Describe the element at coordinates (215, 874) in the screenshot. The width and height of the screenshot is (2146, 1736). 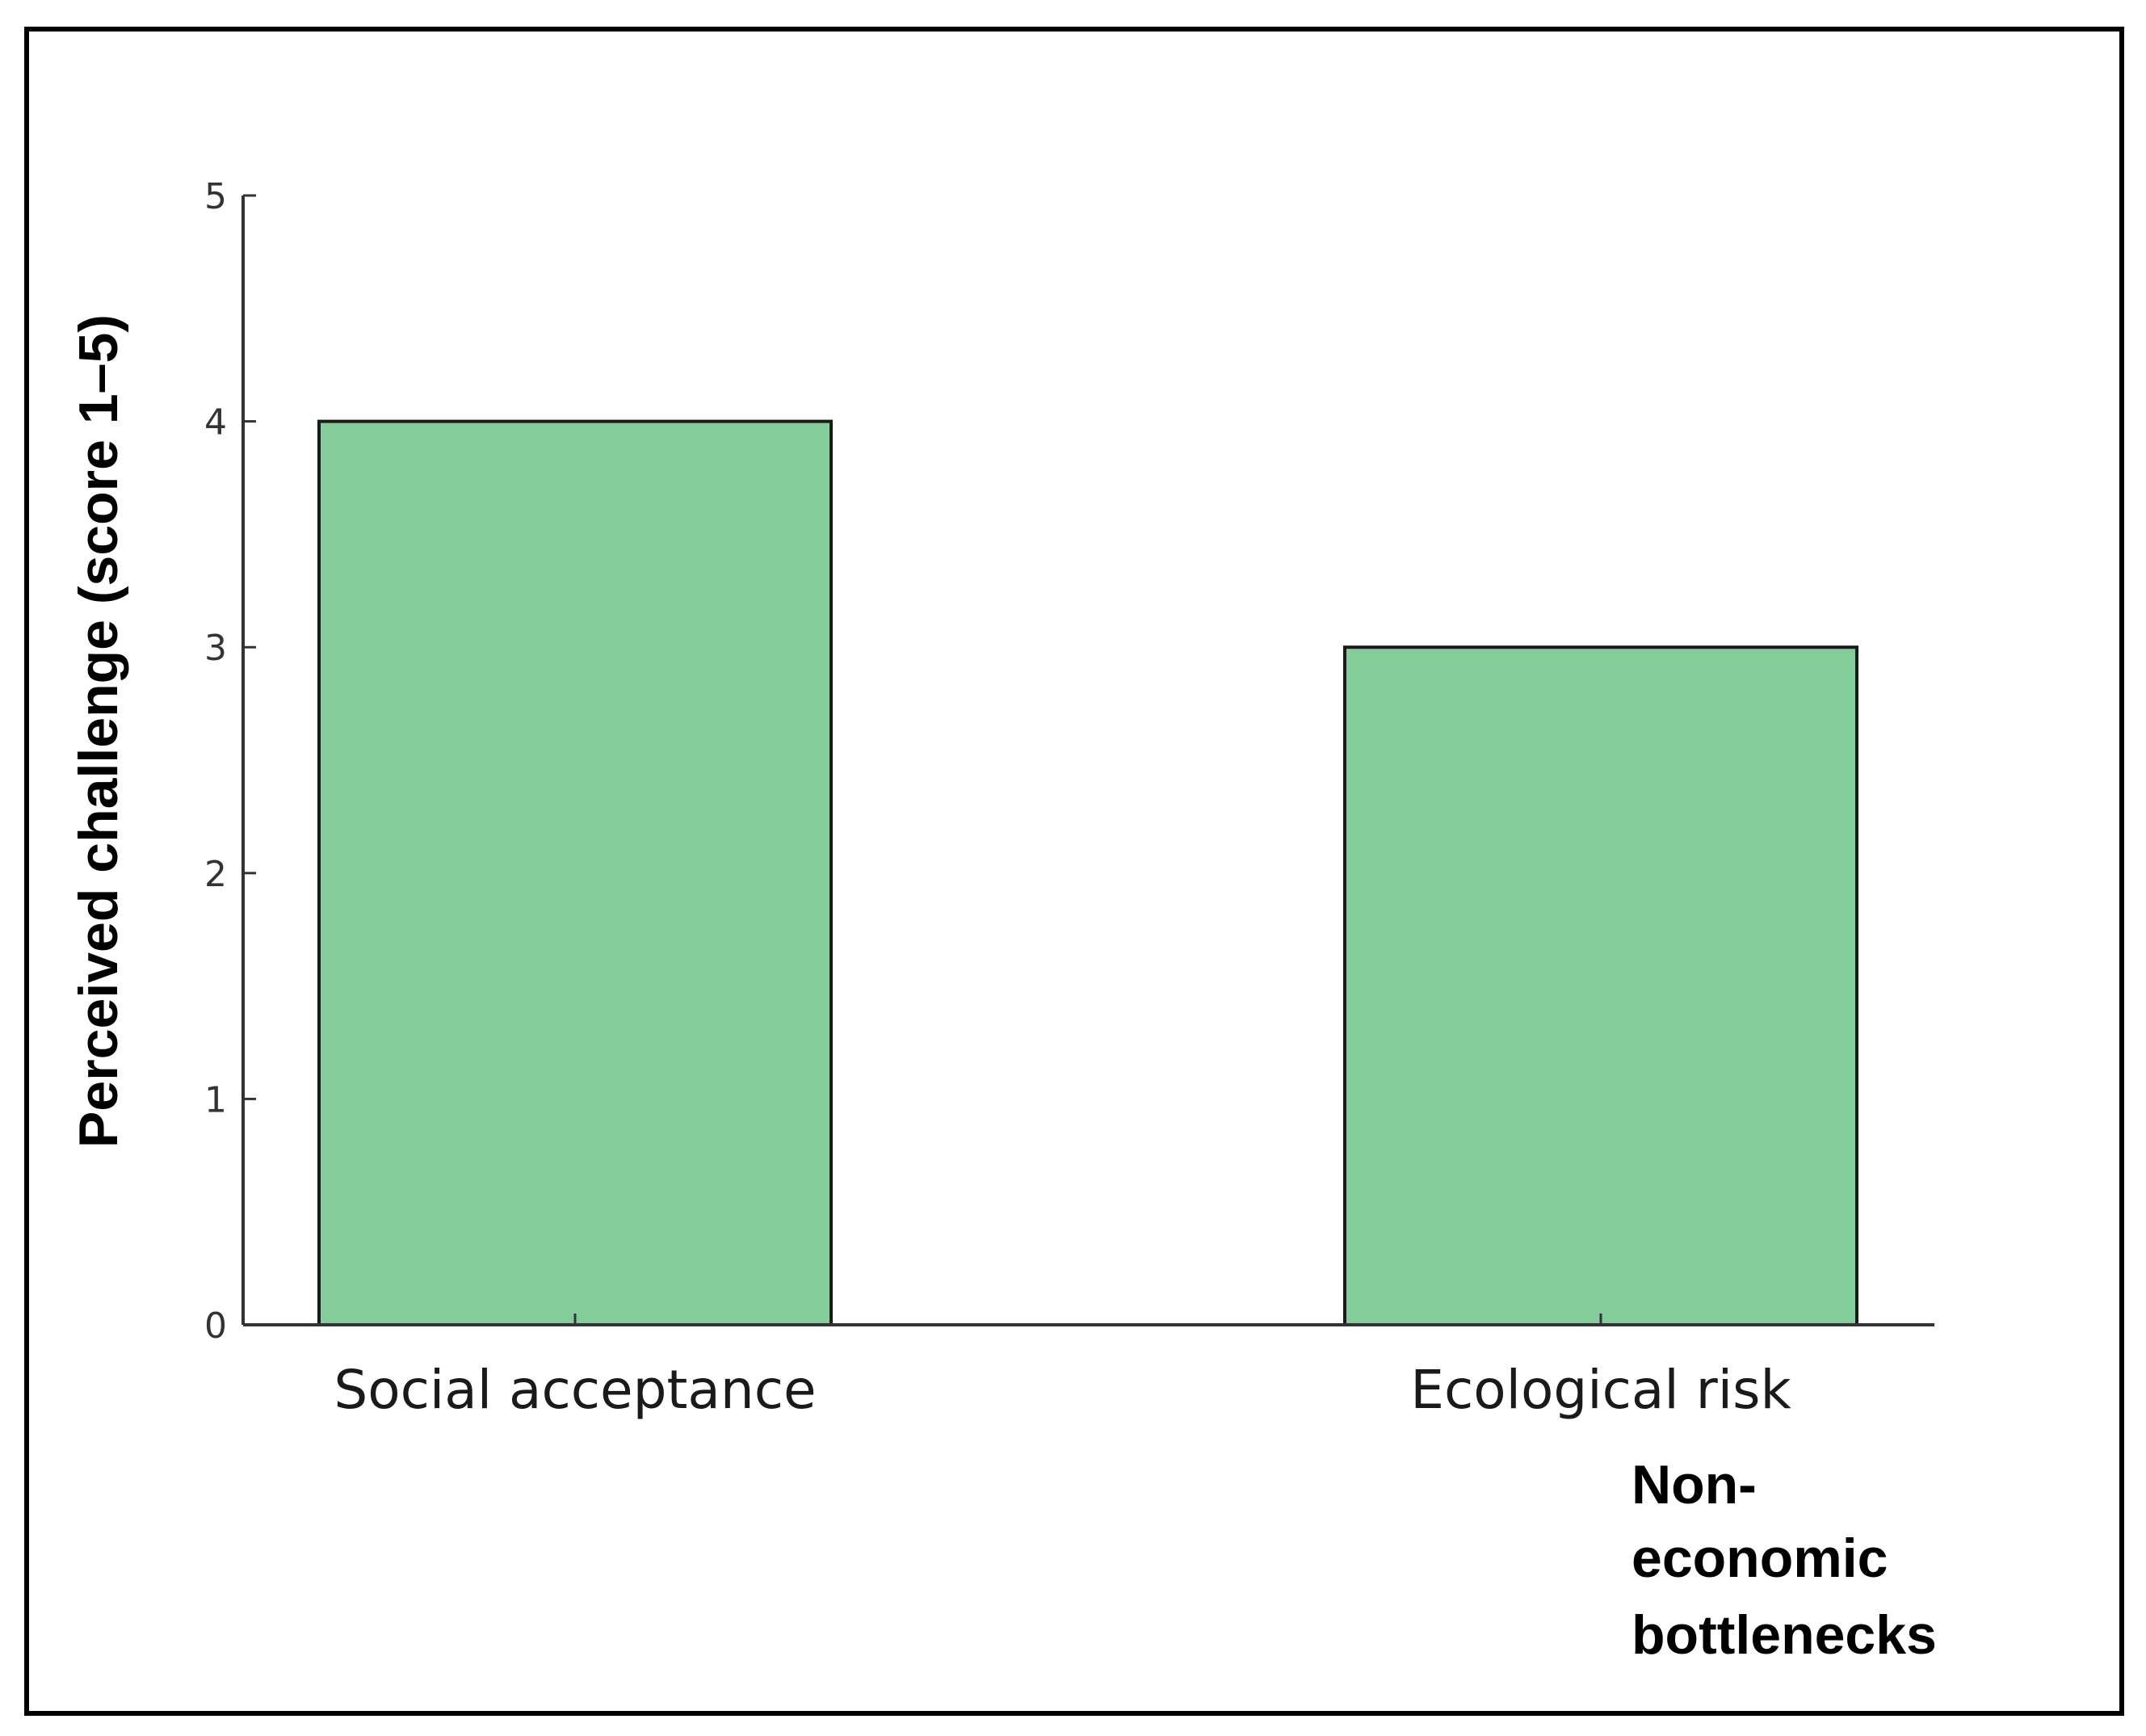
I see `y-tick-label: 2` at that location.